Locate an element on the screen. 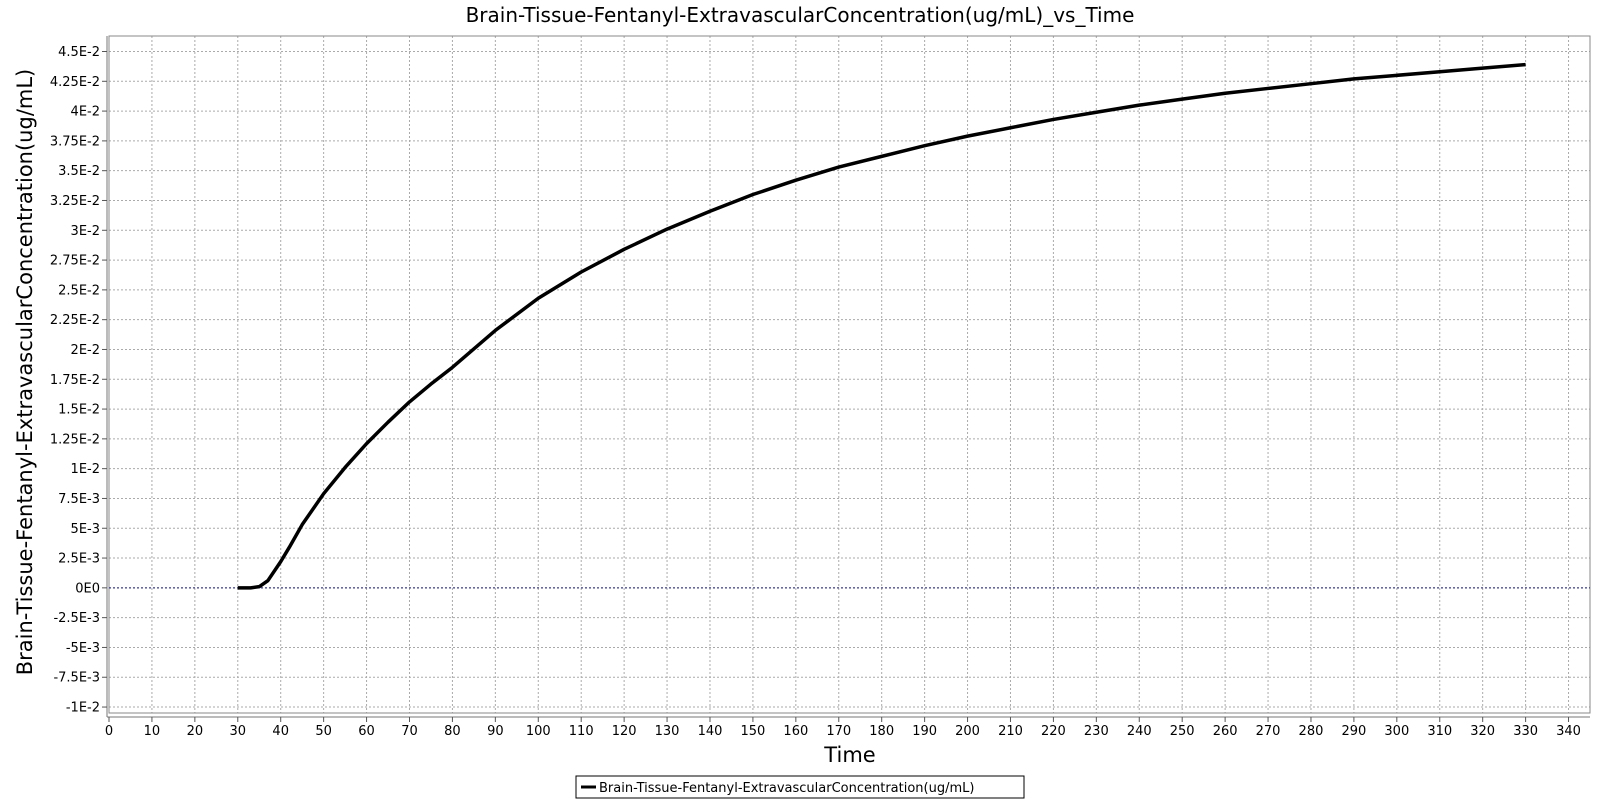 This screenshot has height=800, width=1600. x-tick-label: 330 is located at coordinates (1525, 731).